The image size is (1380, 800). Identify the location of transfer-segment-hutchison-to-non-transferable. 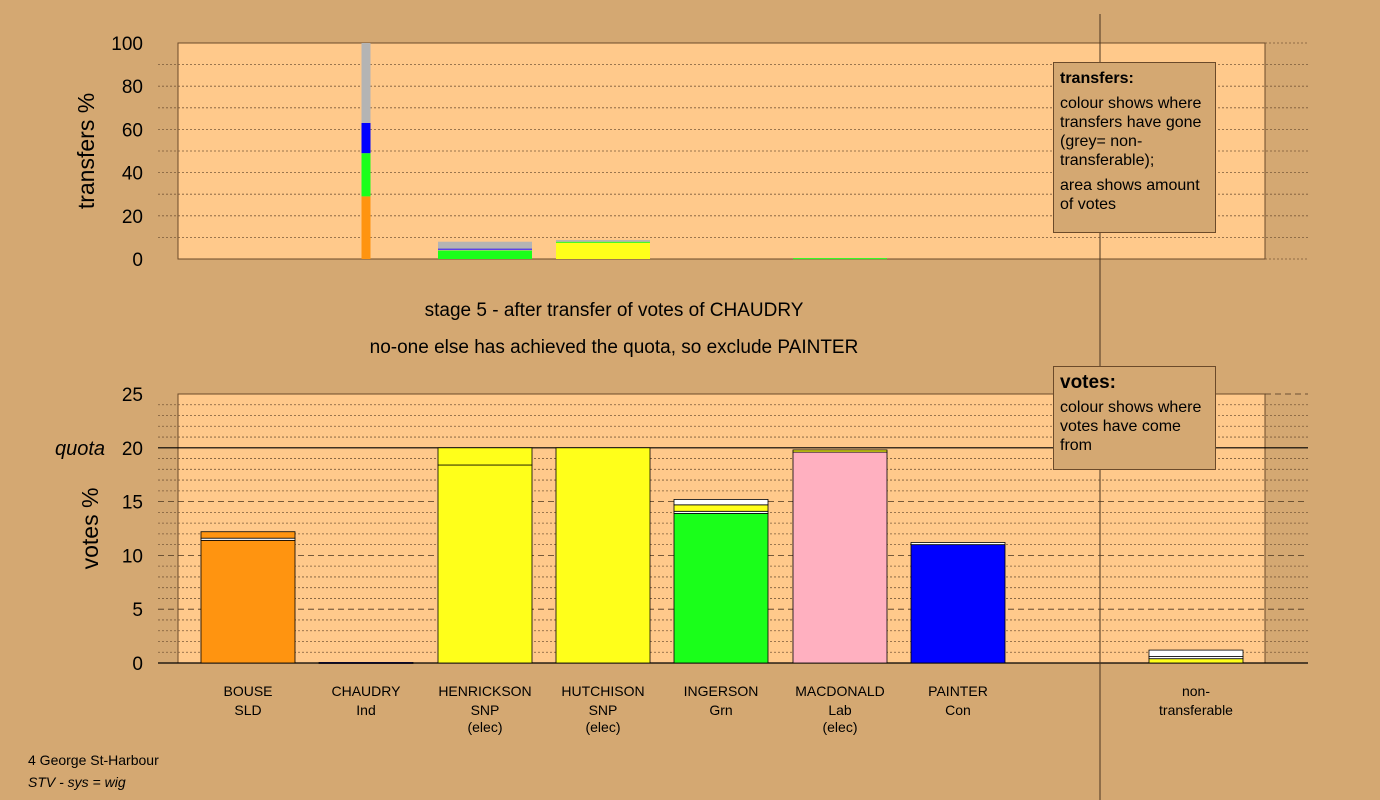
(603, 240).